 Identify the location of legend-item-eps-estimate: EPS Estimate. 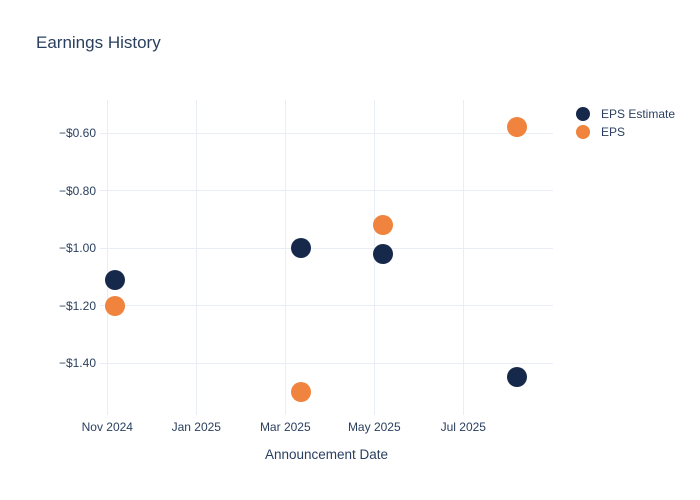
(622, 114).